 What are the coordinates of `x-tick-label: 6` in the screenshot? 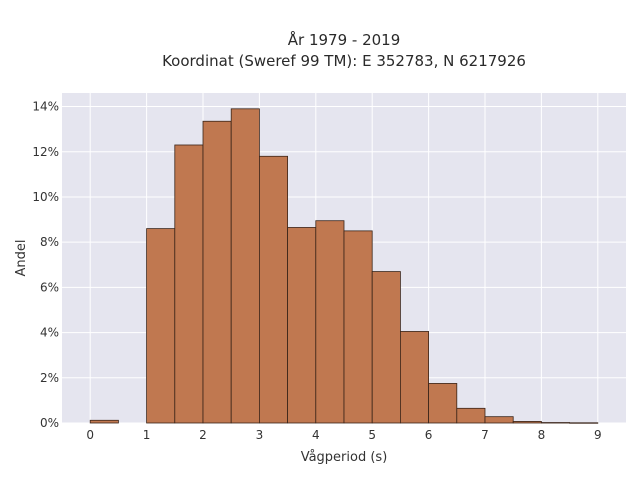 It's located at (429, 435).